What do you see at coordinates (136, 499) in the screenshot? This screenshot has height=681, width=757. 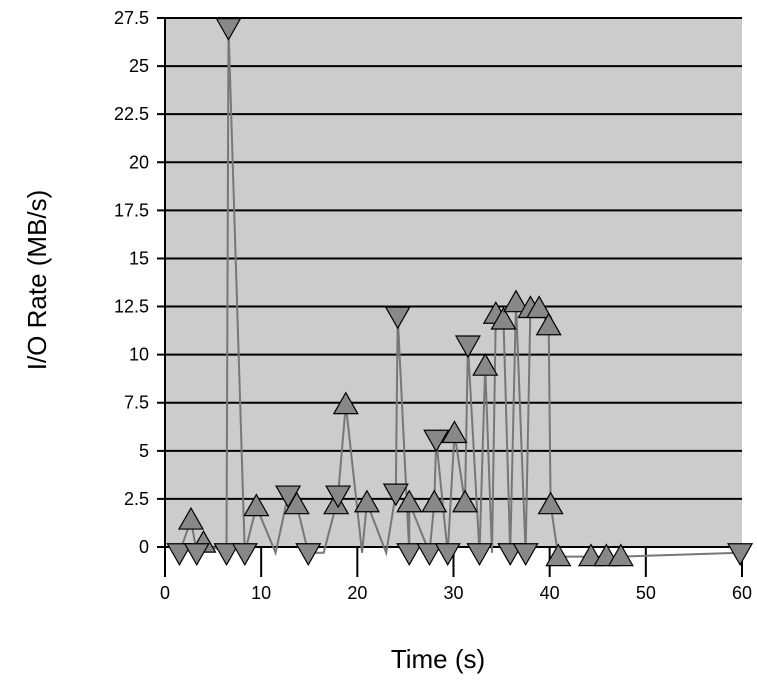 I see `y-tick-label: 2.5` at bounding box center [136, 499].